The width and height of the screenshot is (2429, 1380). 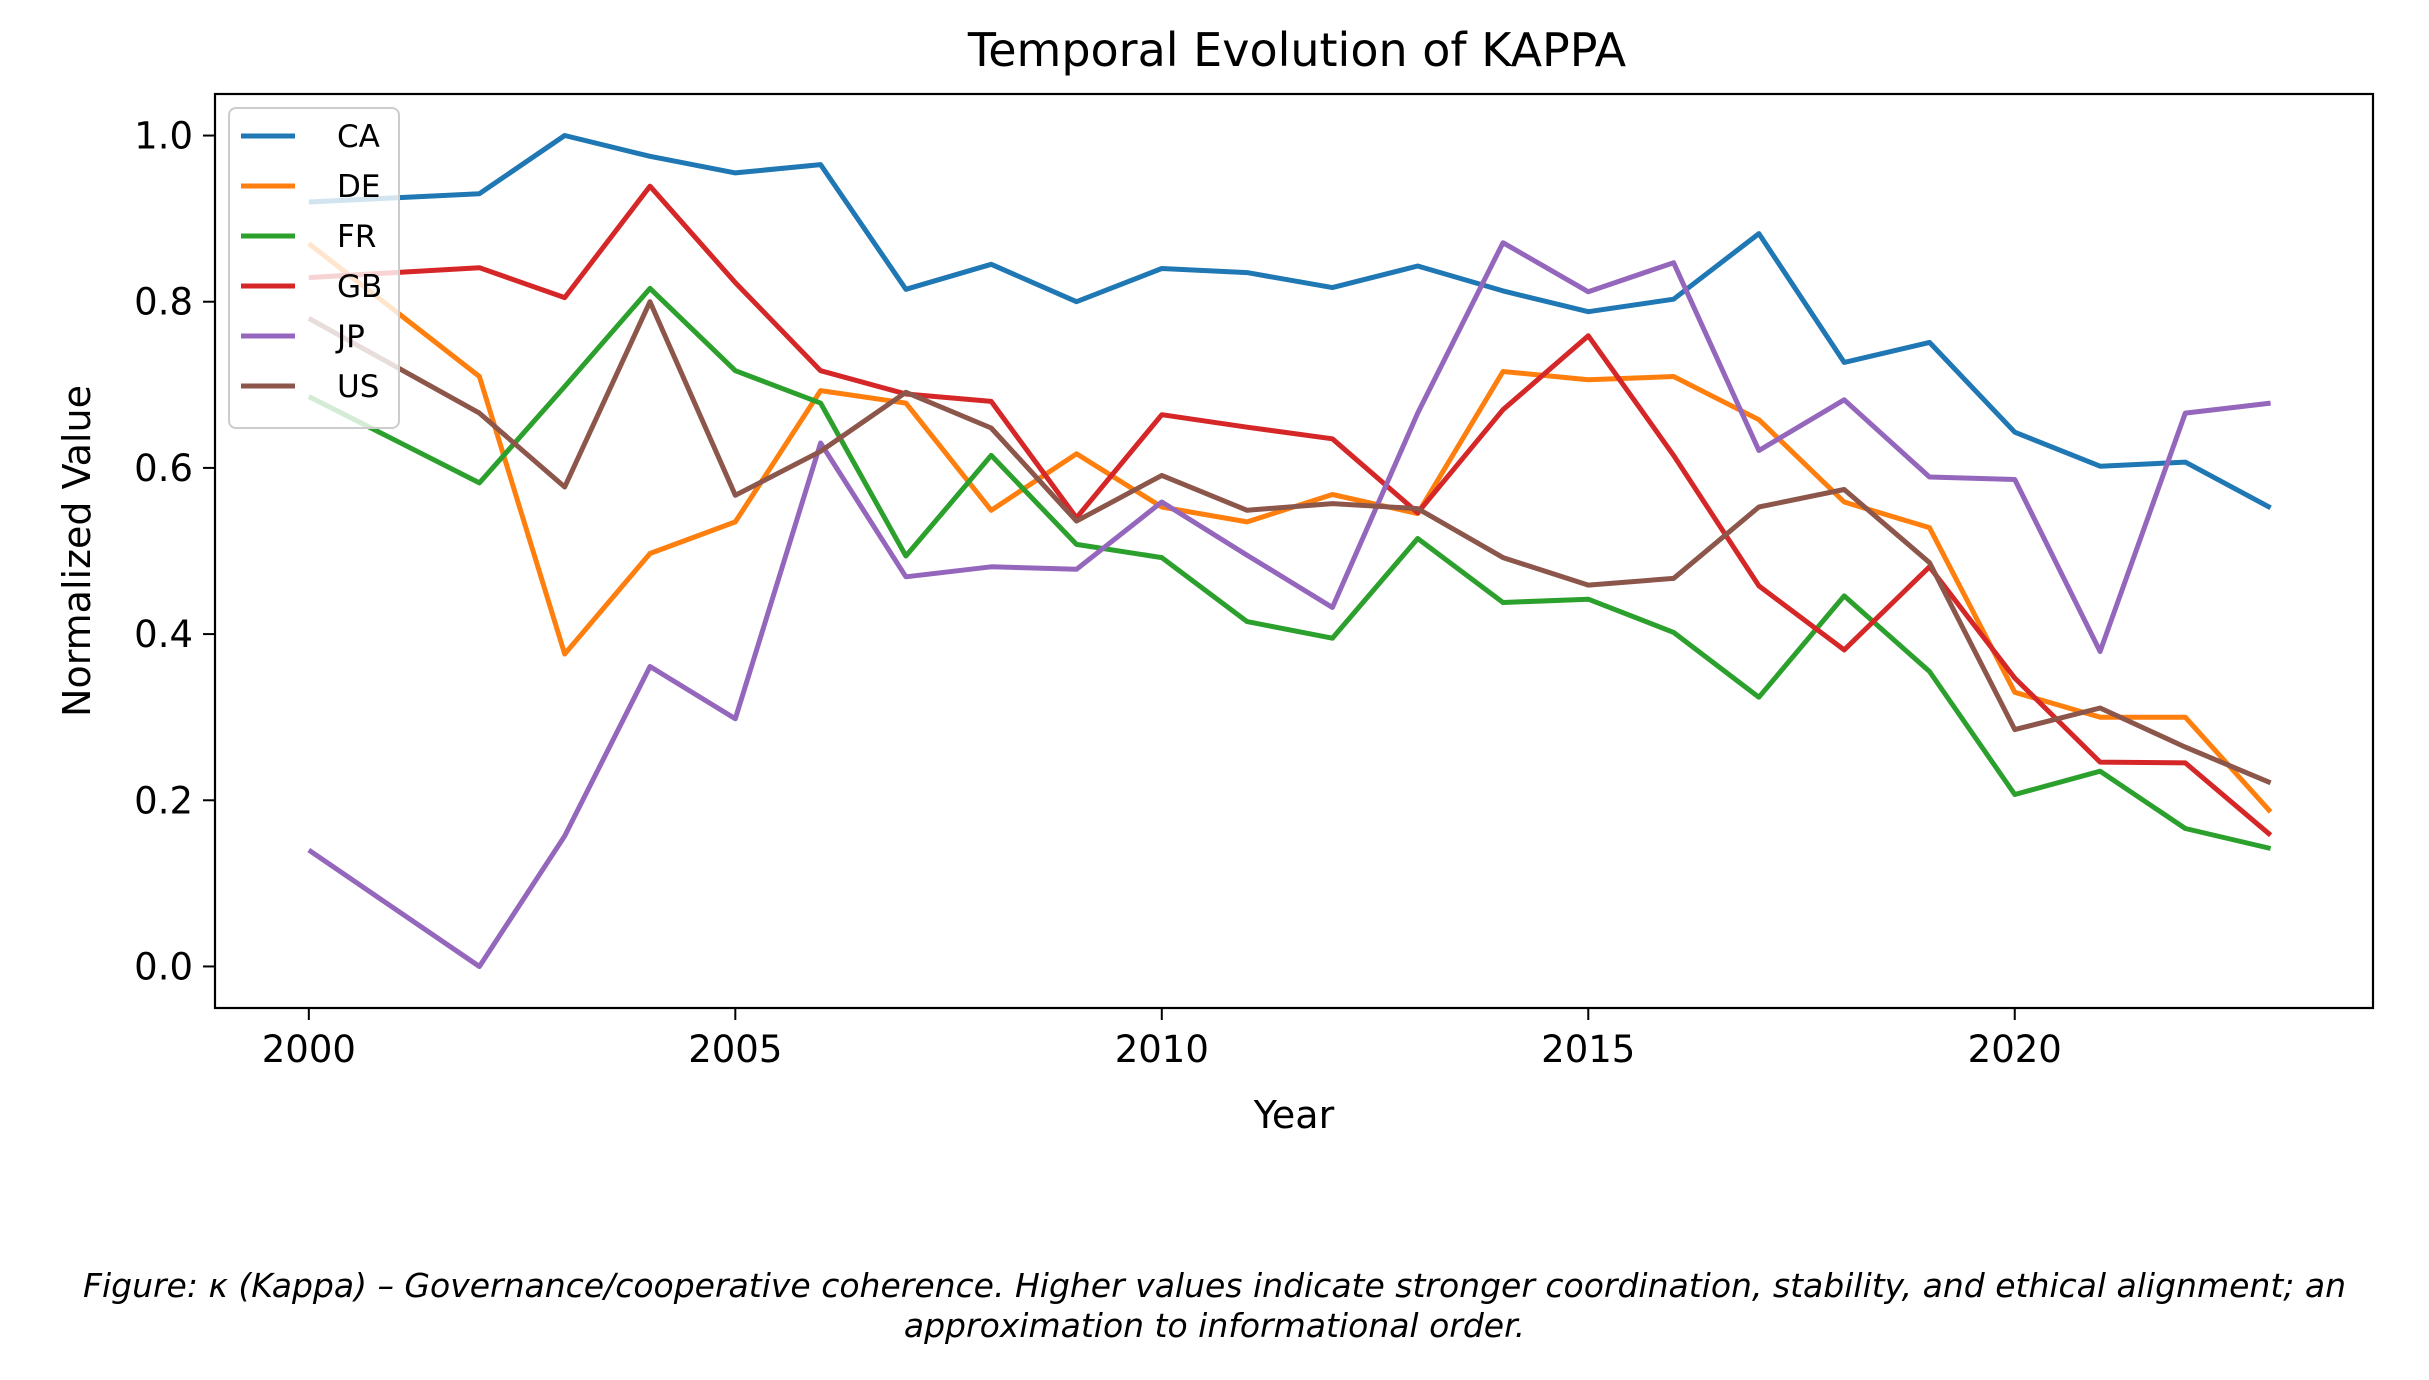 I want to click on y-tick-label: 0.0, so click(x=163, y=966).